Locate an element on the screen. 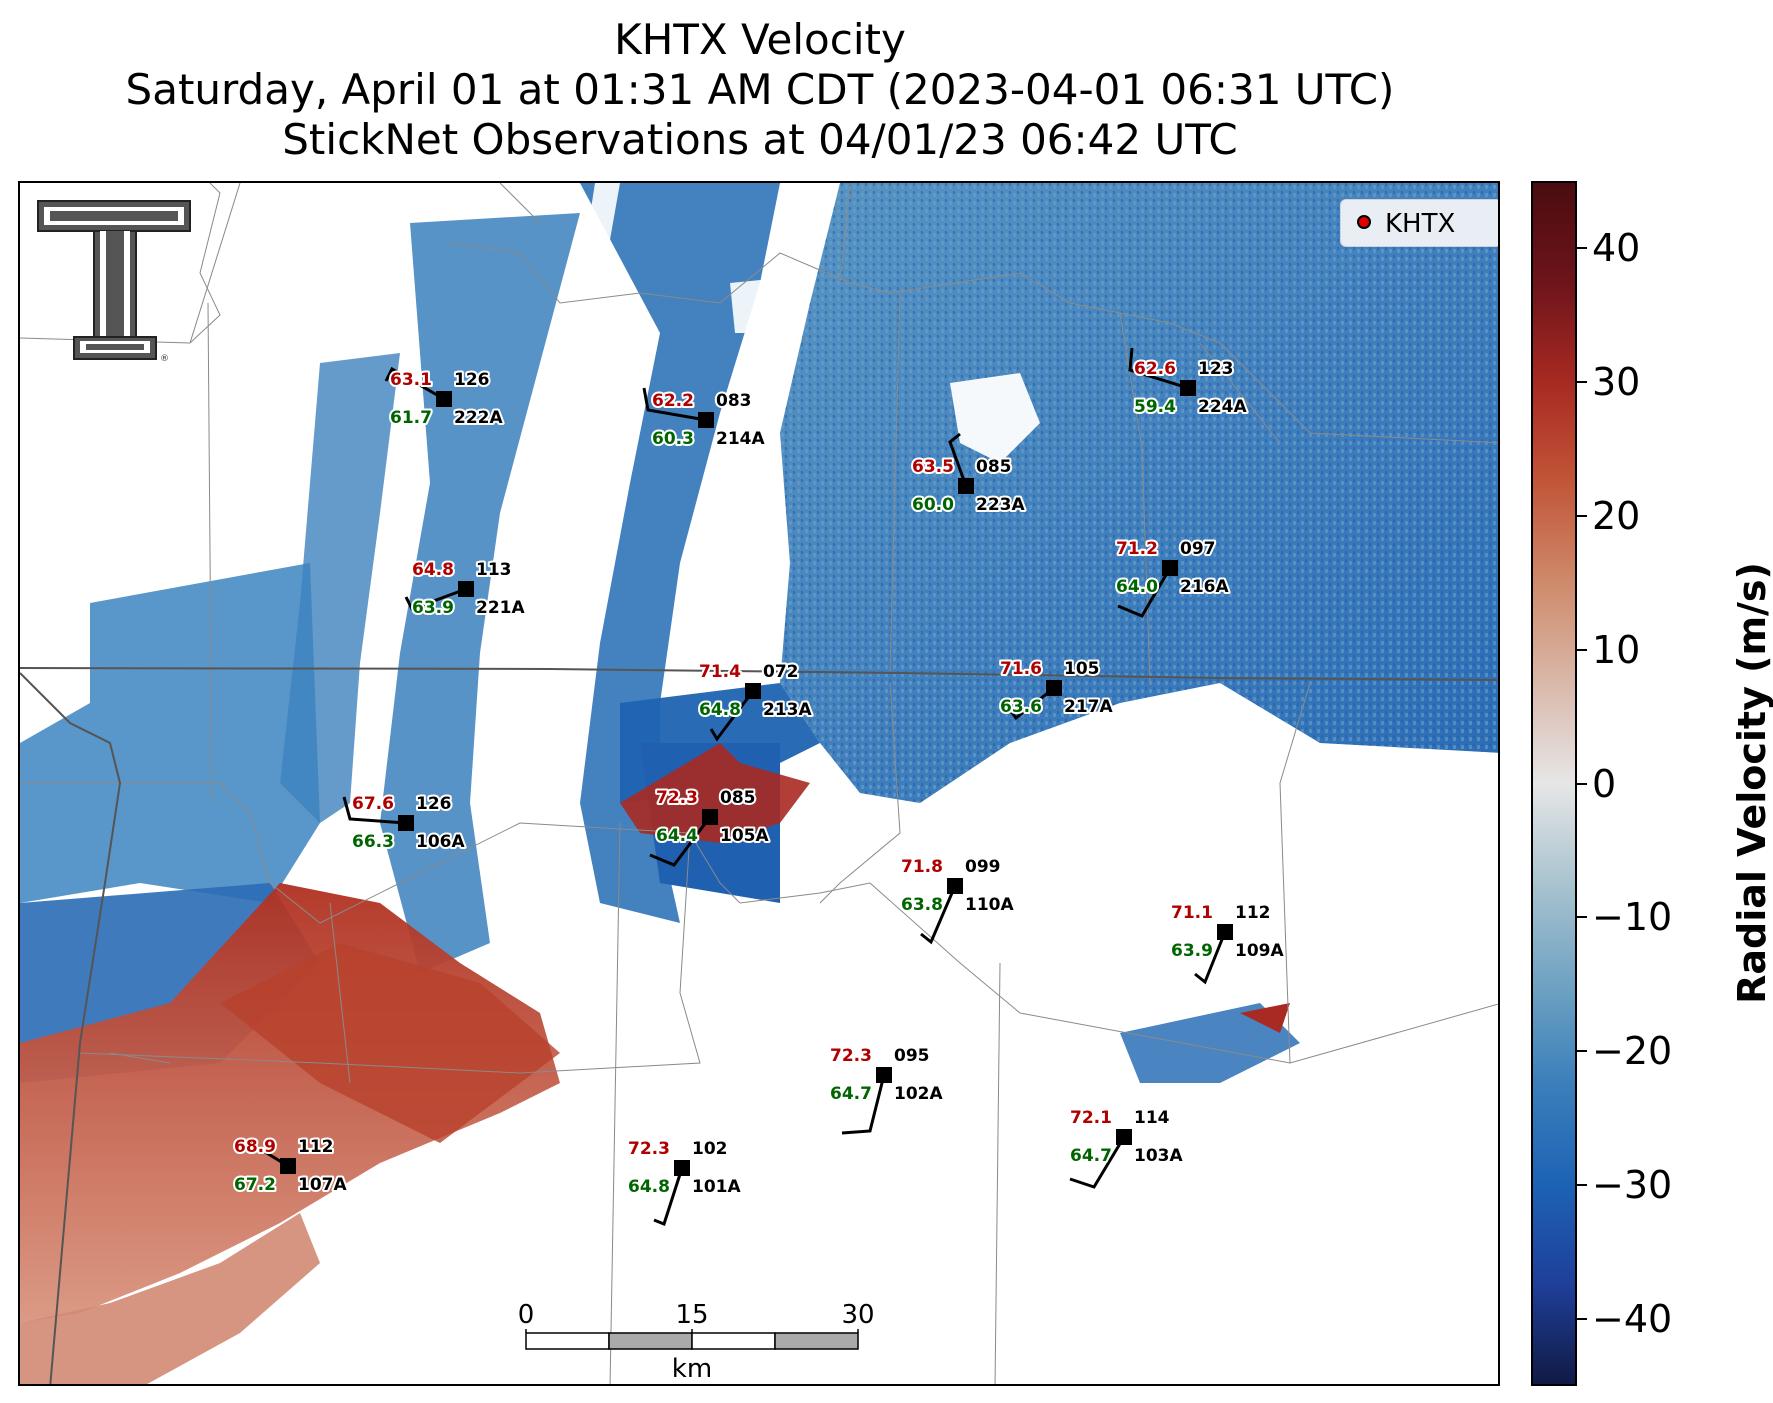 The width and height of the screenshot is (1773, 1403). station-id: 101A is located at coordinates (716, 1187).